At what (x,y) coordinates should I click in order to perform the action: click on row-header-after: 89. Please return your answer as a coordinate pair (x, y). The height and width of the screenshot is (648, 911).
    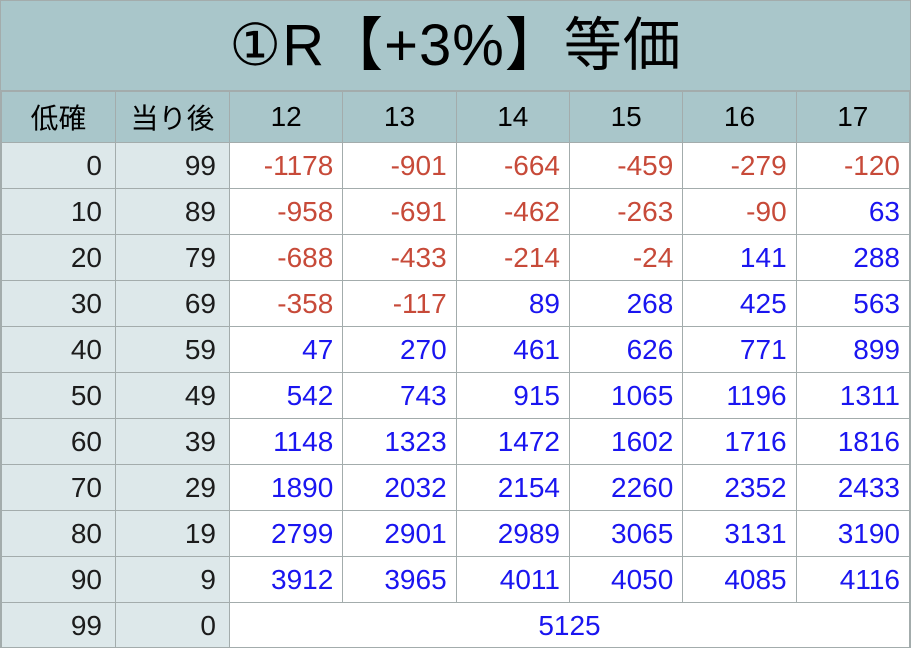
    Looking at the image, I should click on (172, 211).